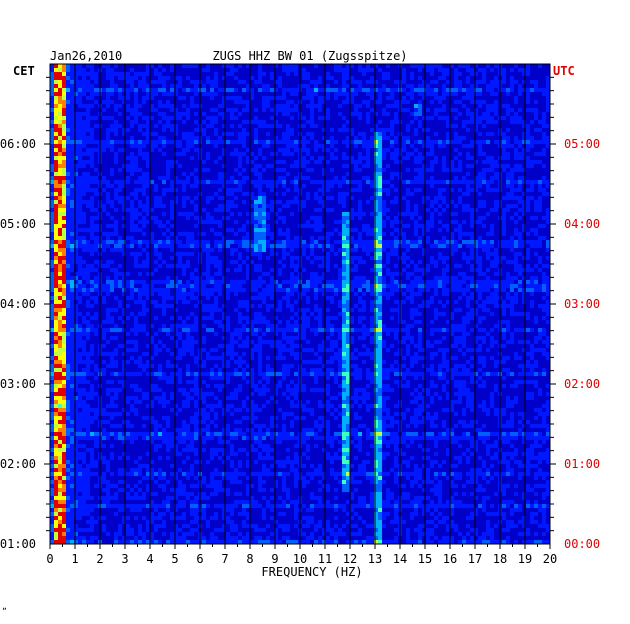 The height and width of the screenshot is (624, 630). Describe the element at coordinates (450, 559) in the screenshot. I see `x-tick-label: 16` at that location.